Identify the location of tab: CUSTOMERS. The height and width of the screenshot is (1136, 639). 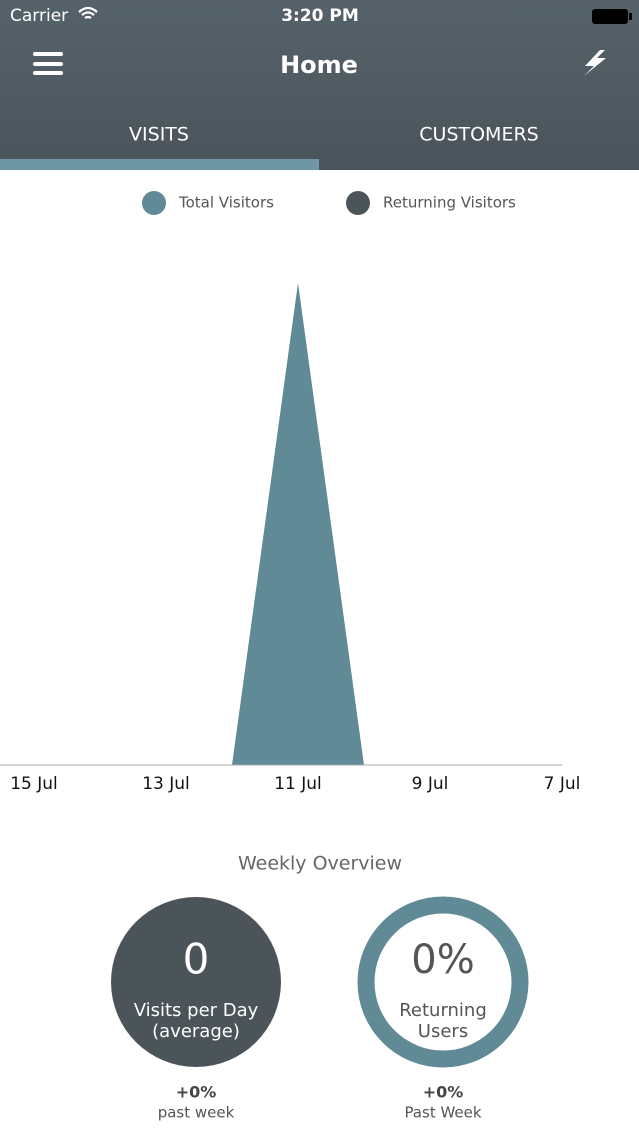
(478, 135).